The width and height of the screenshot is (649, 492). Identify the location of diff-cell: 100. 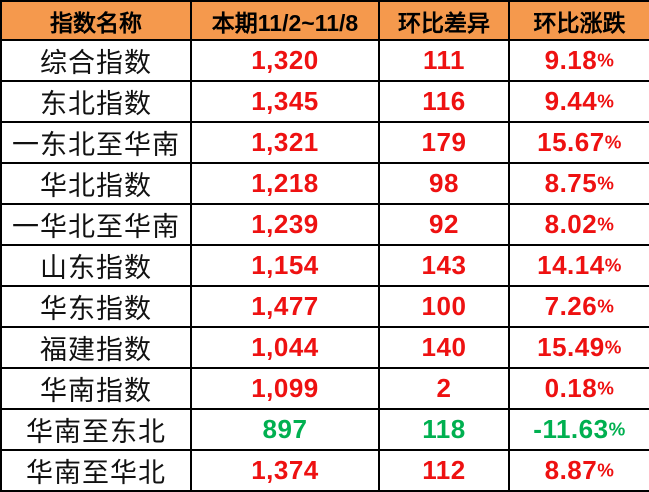
(444, 306).